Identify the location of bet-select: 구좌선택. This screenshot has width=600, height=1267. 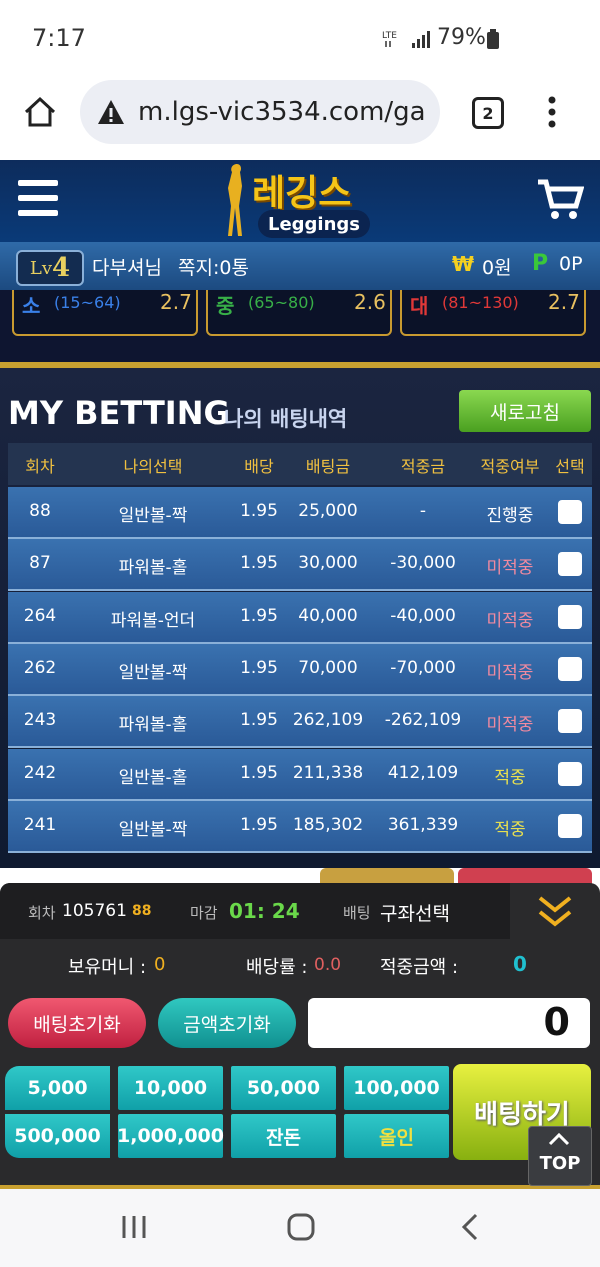
(415, 914).